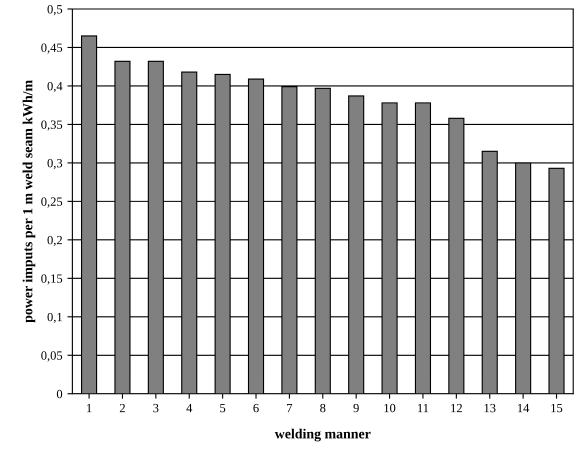  What do you see at coordinates (289, 408) in the screenshot?
I see `x-tick-label: 7` at bounding box center [289, 408].